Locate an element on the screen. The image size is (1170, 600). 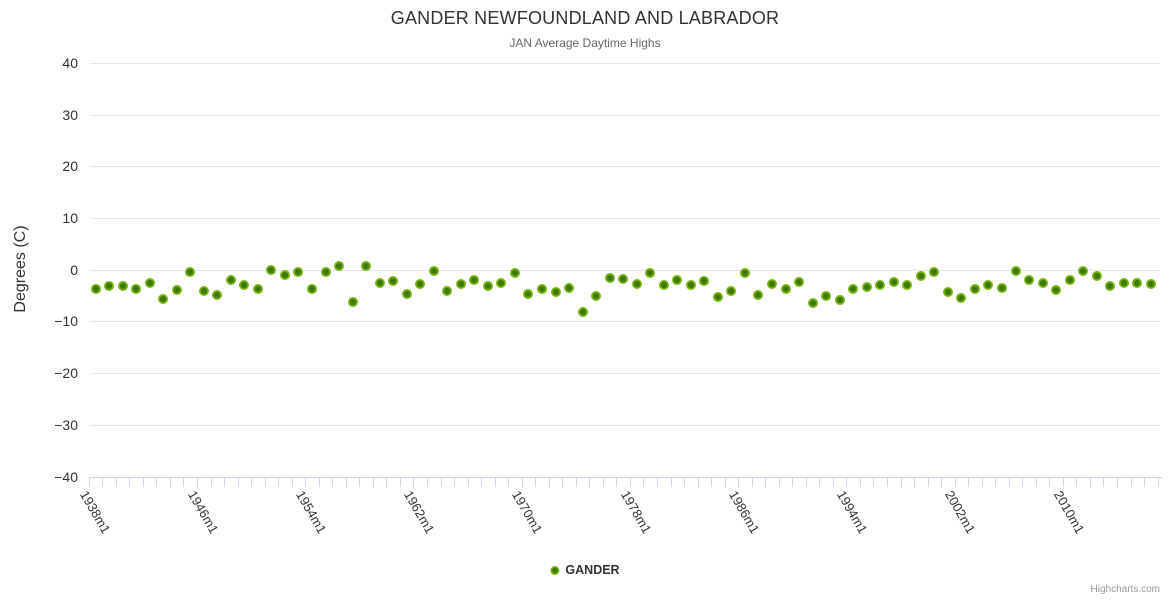
y-axis-tick-label: 30 is located at coordinates (70, 114).